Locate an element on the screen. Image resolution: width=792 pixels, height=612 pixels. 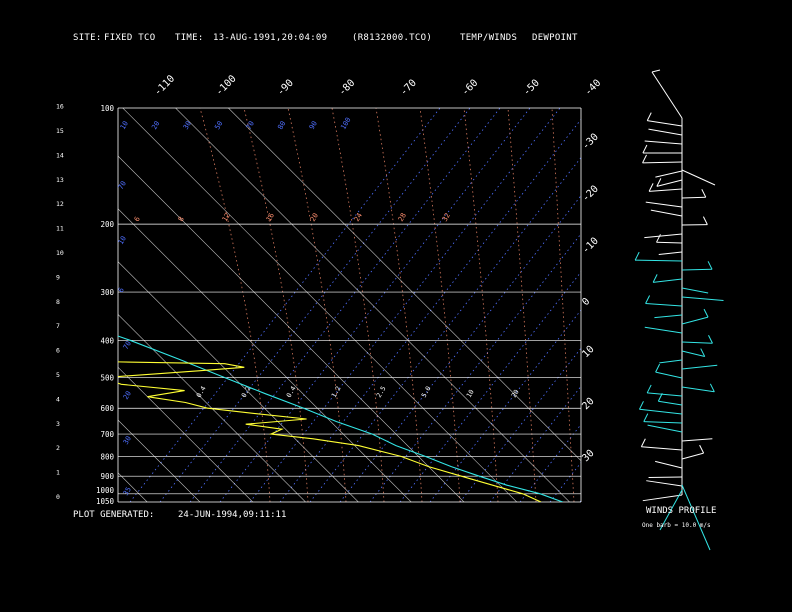
altitude-label: 9 is located at coordinates (58, 277).